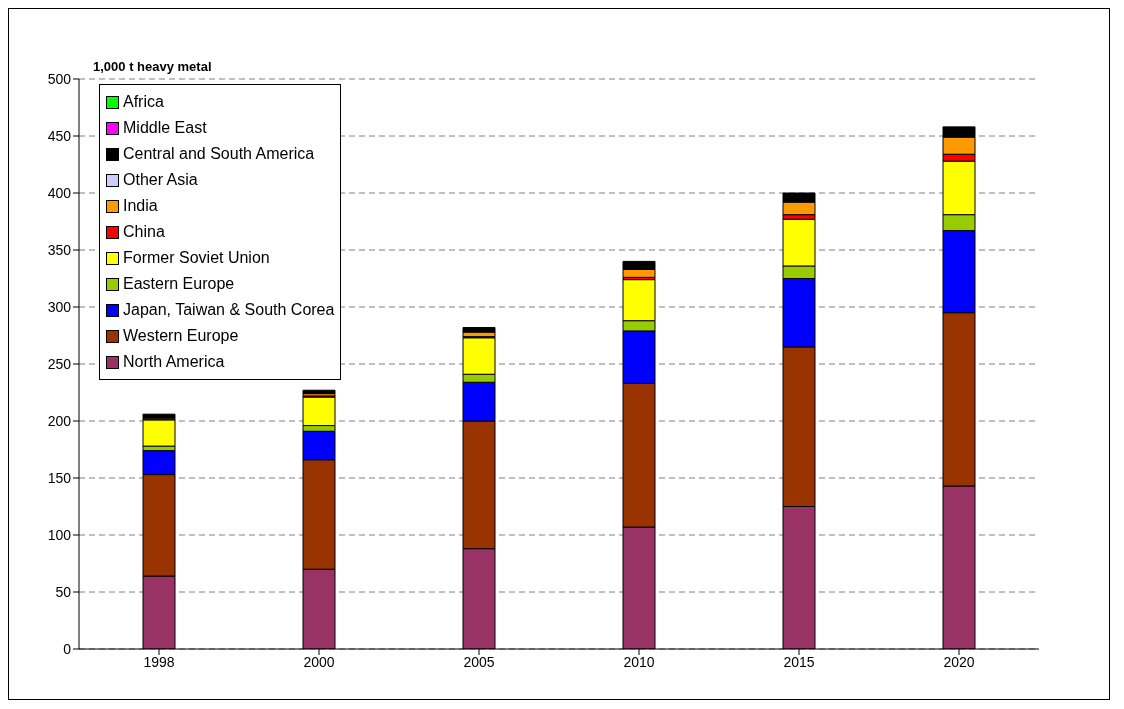  What do you see at coordinates (59, 477) in the screenshot?
I see `y-tick-label: 150` at bounding box center [59, 477].